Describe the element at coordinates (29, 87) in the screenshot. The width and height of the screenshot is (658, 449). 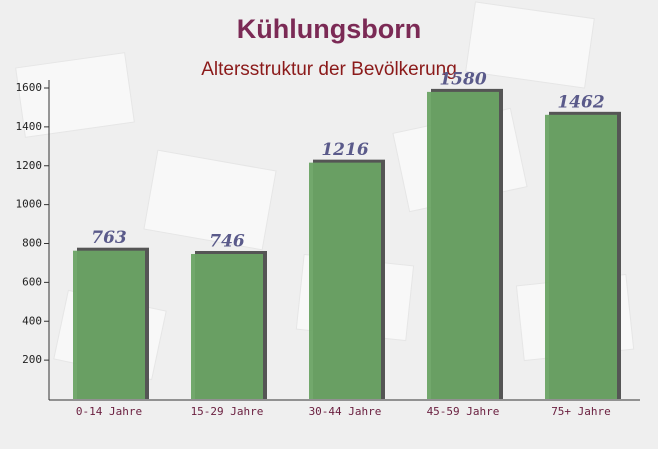
I see `y-tick-label: 1600` at that location.